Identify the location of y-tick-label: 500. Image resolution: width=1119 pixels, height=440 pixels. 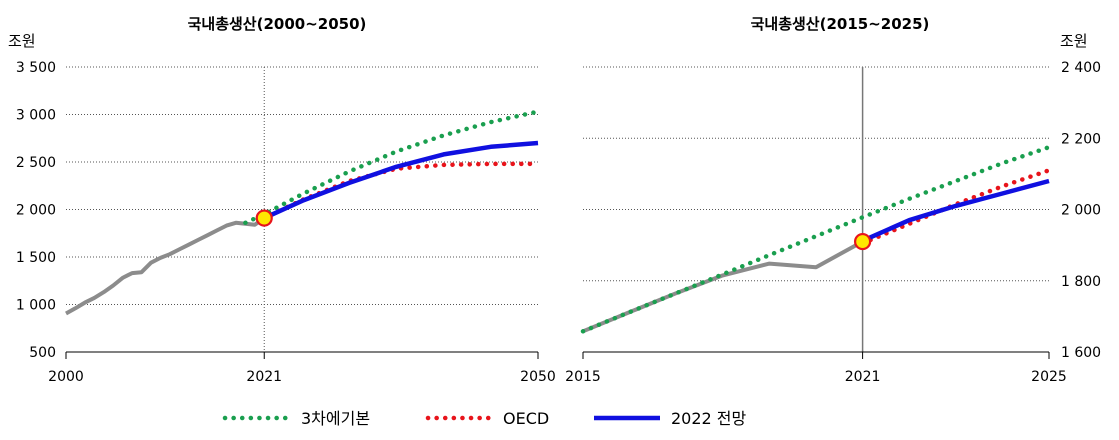
(42, 353).